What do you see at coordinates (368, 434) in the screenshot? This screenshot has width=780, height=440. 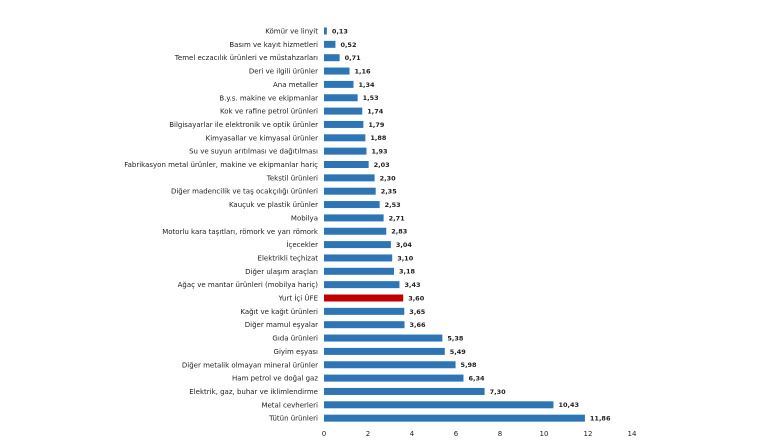 I see `x-tick-label-1: 2` at bounding box center [368, 434].